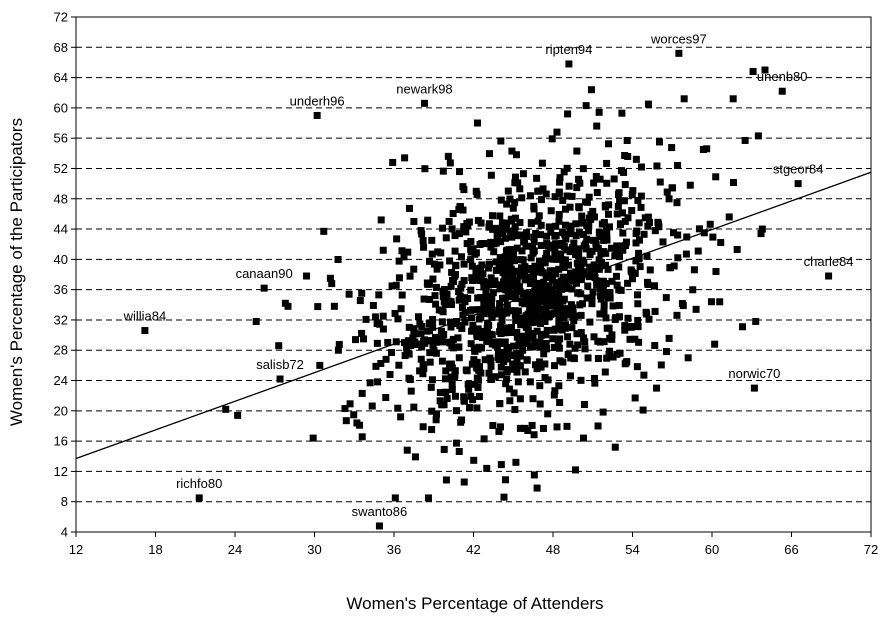  Describe the element at coordinates (314, 549) in the screenshot. I see `x-tick-label: 30` at that location.